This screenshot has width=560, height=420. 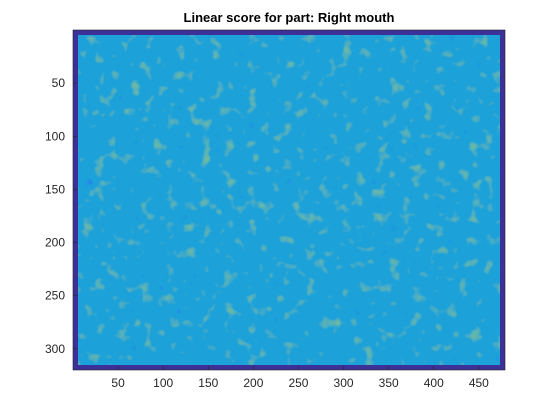 What do you see at coordinates (208, 383) in the screenshot?
I see `x-tick-label: 150` at bounding box center [208, 383].